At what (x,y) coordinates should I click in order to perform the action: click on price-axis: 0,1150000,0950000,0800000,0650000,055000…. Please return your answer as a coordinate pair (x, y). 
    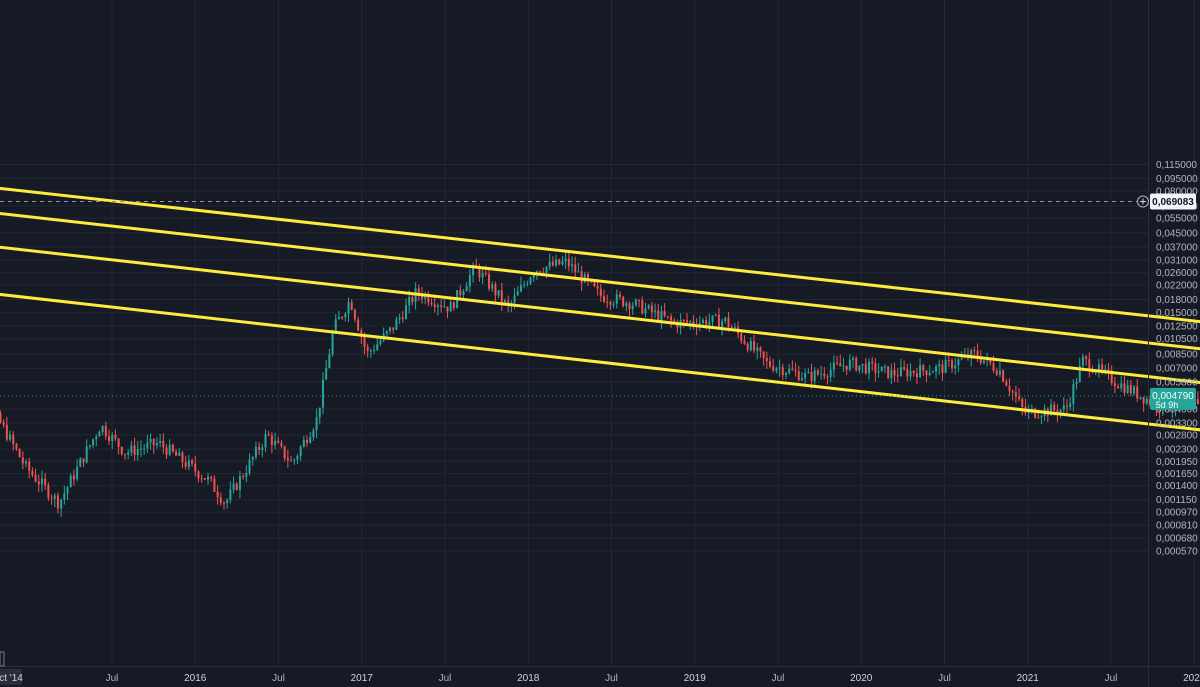
    Looking at the image, I should click on (1173, 343).